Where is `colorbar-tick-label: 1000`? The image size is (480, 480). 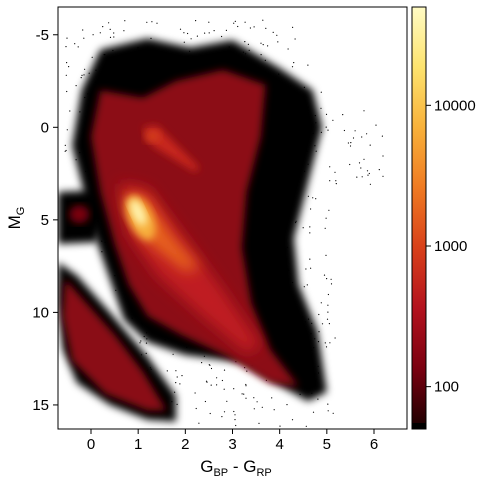
colorbar-tick-label: 1000 is located at coordinates (450, 246).